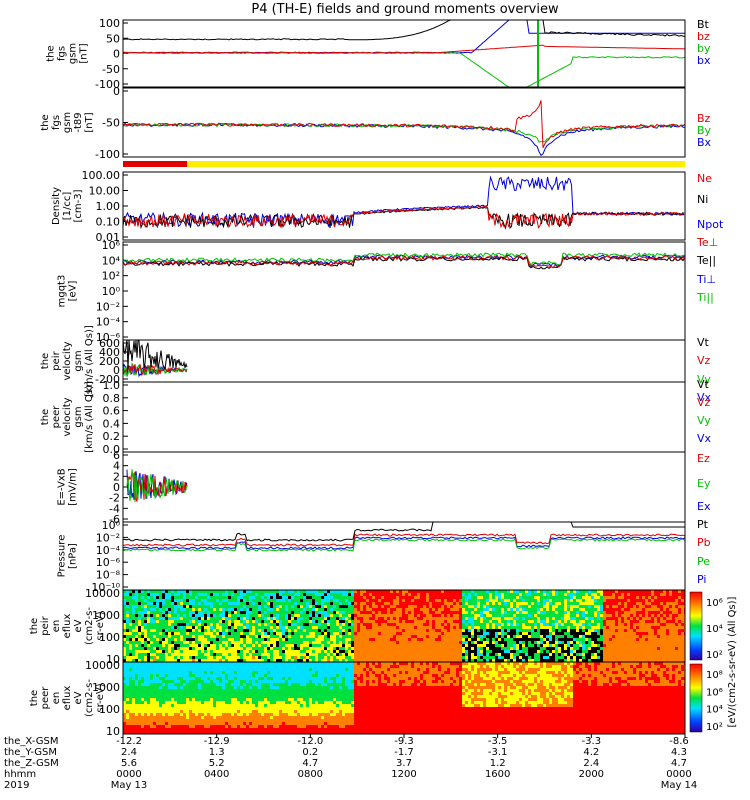  Describe the element at coordinates (111, 276) in the screenshot. I see `y-tick-label: 10²` at that location.